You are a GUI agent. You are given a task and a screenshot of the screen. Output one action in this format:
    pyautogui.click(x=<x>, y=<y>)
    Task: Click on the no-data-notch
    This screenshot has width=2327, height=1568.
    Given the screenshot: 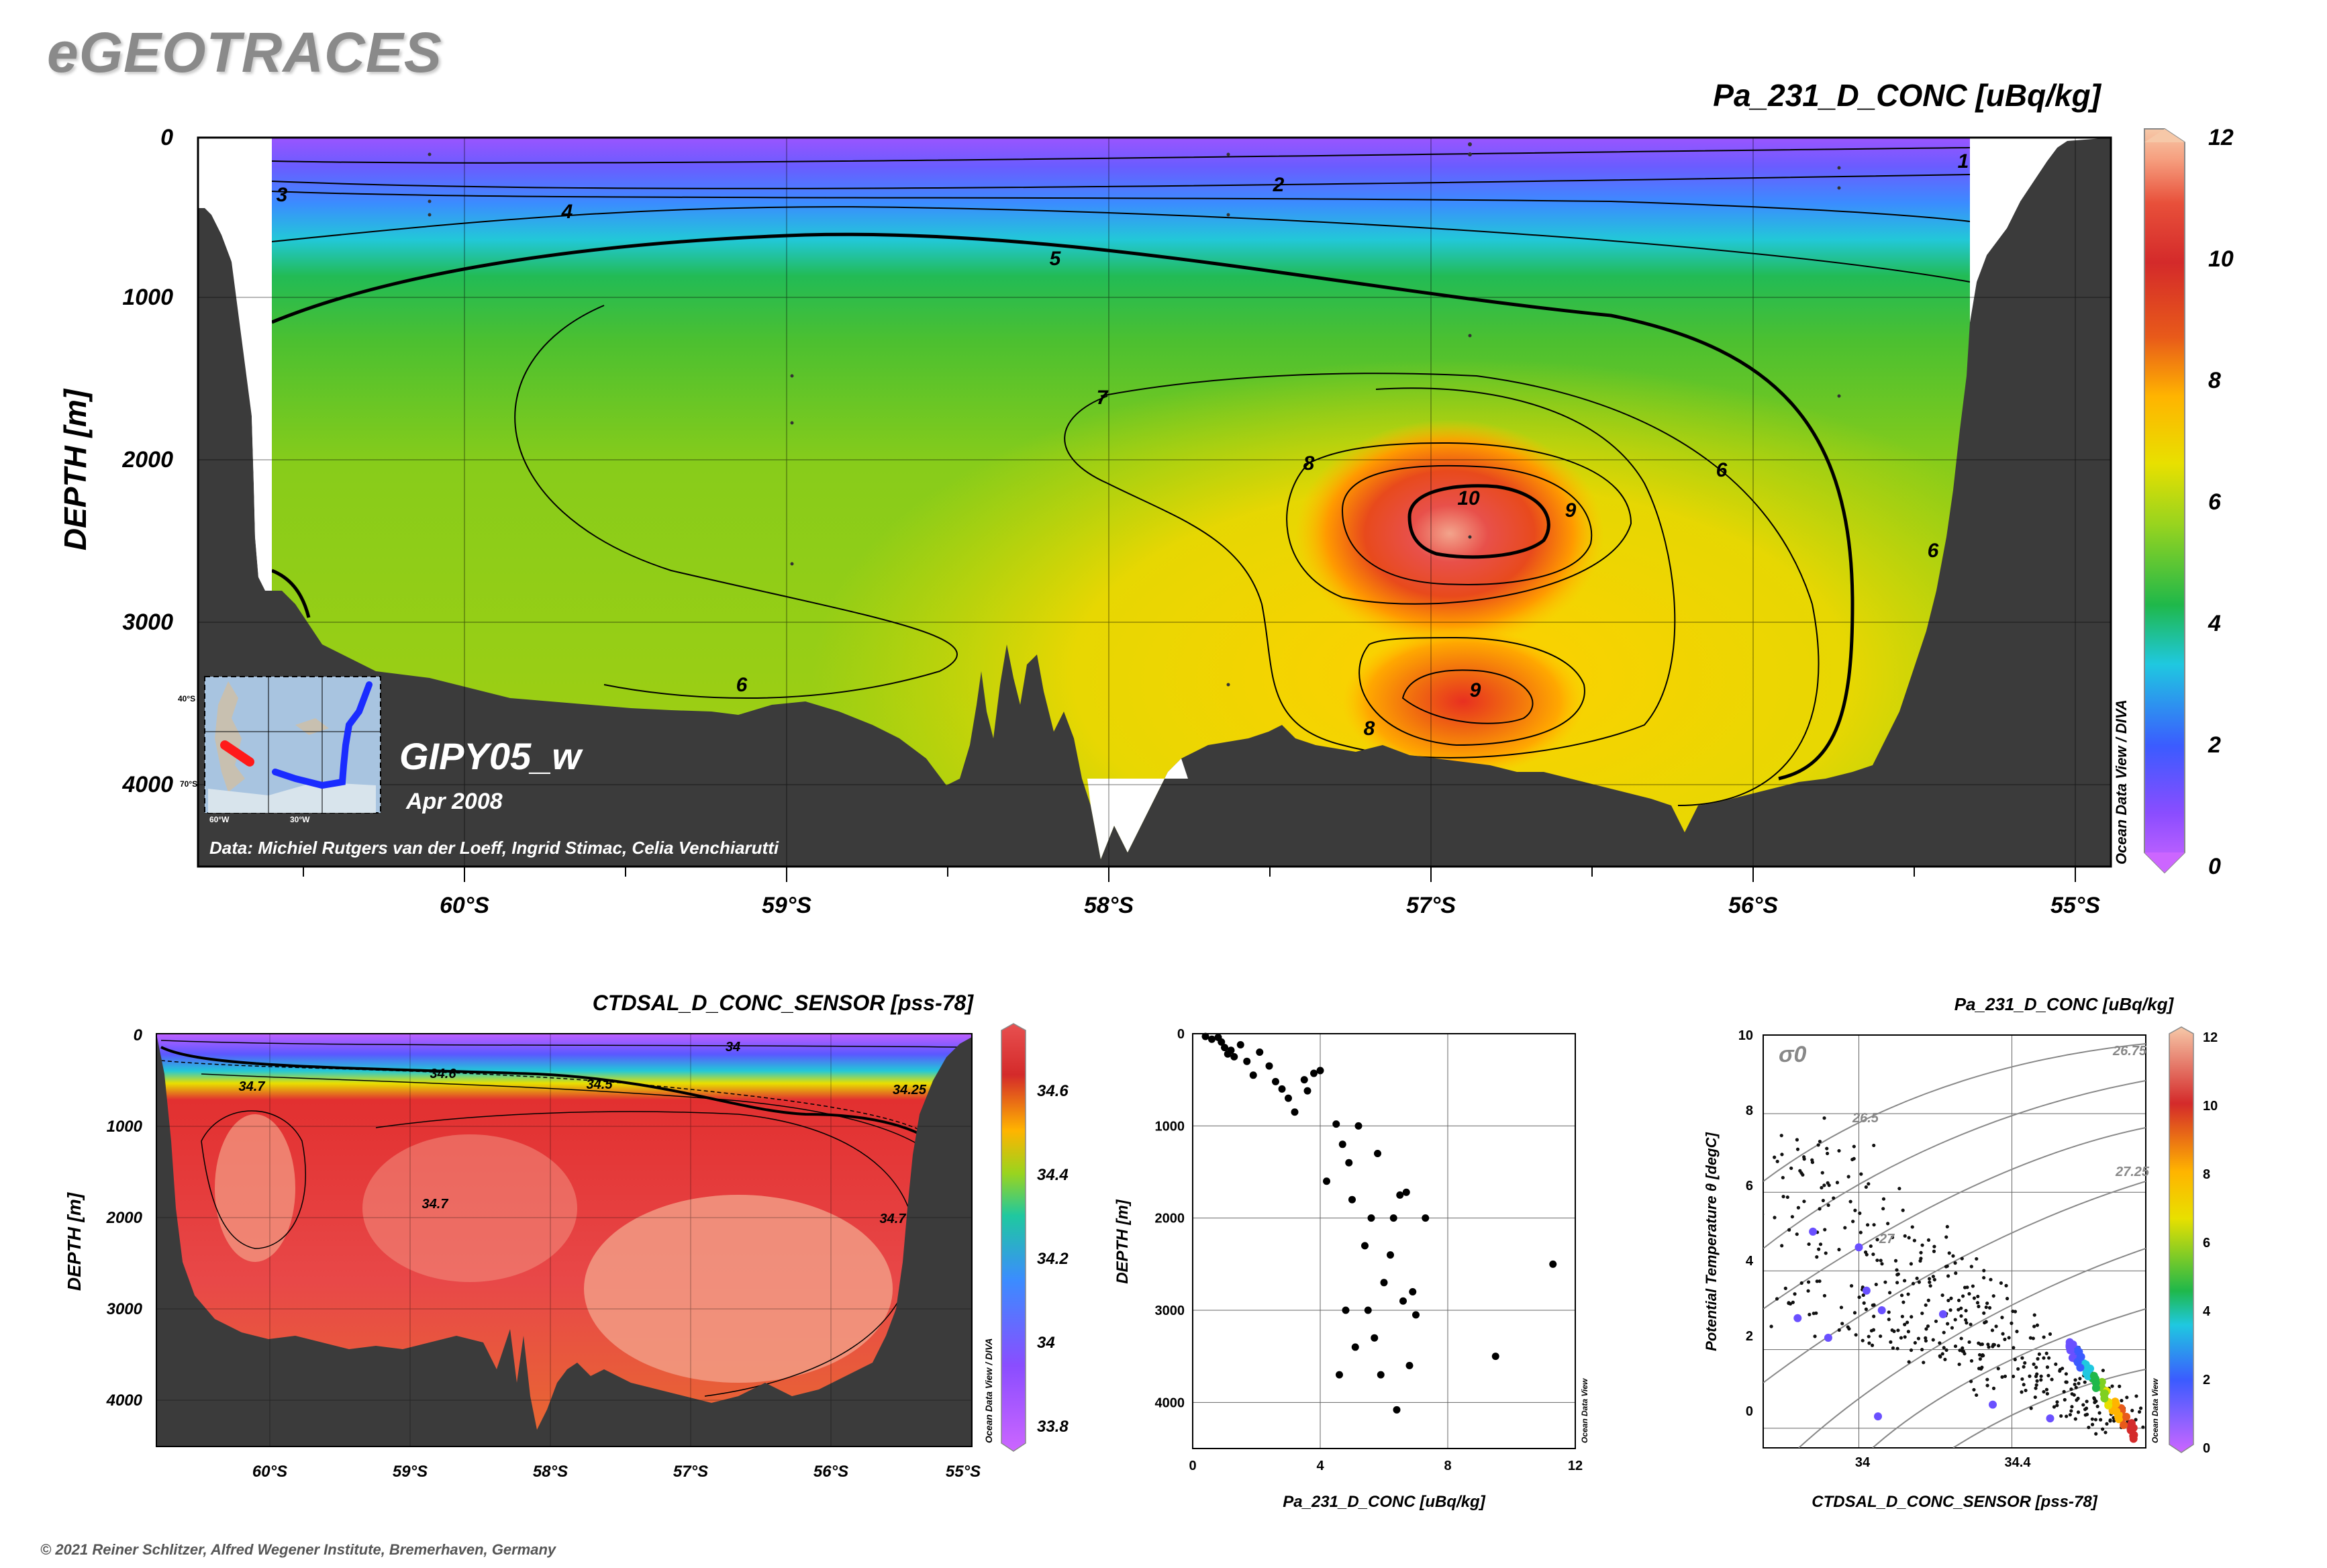 What is the action you would take?
    pyautogui.click(x=1137, y=808)
    